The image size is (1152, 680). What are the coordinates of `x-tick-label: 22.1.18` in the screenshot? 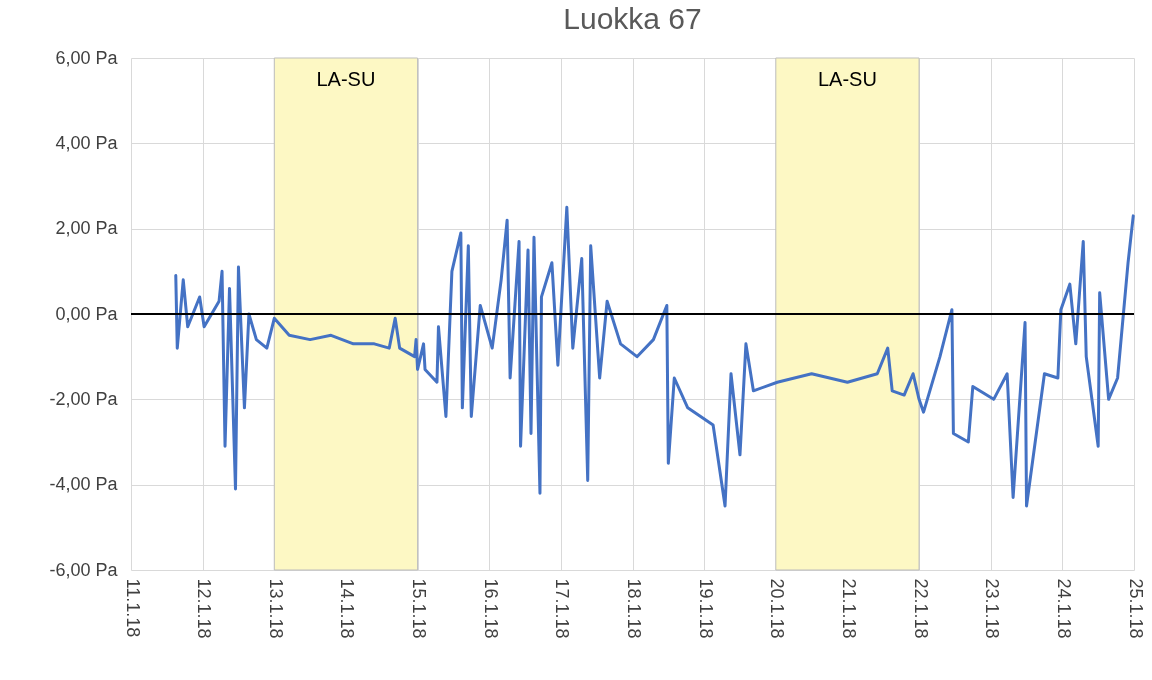 It's located at (920, 608).